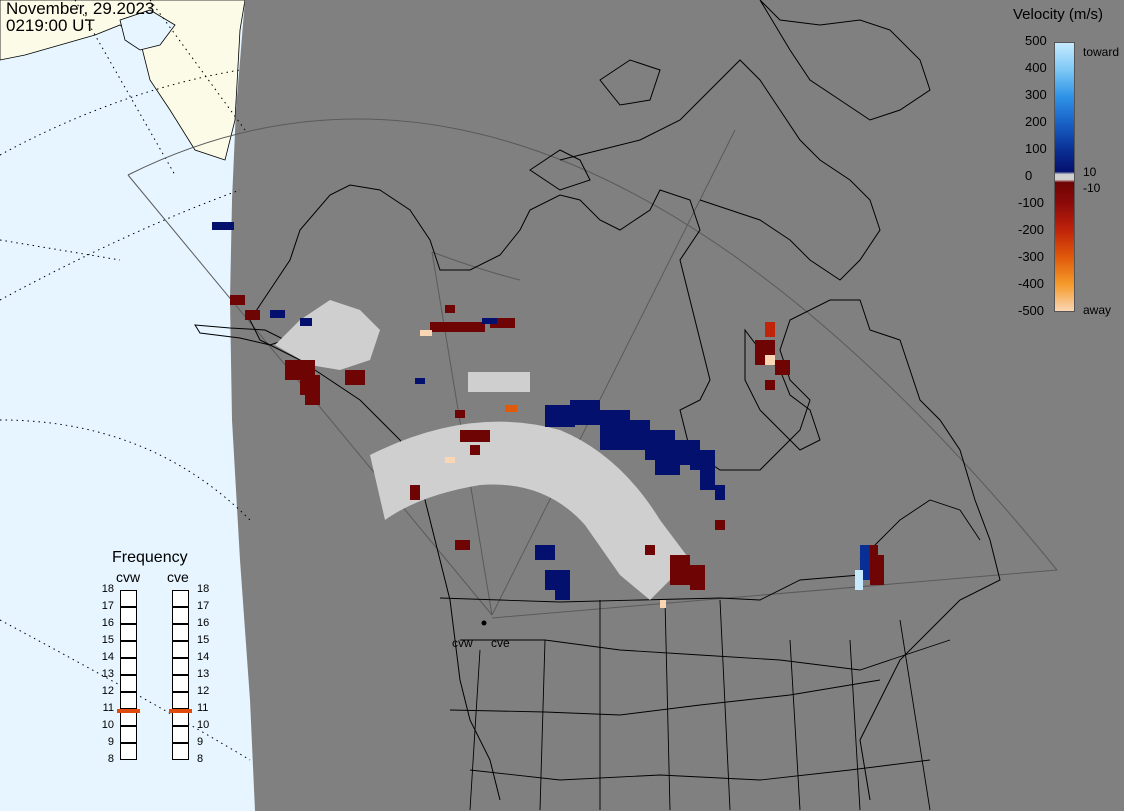 Image resolution: width=1124 pixels, height=811 pixels. I want to click on frequency-label-right: 14, so click(203, 657).